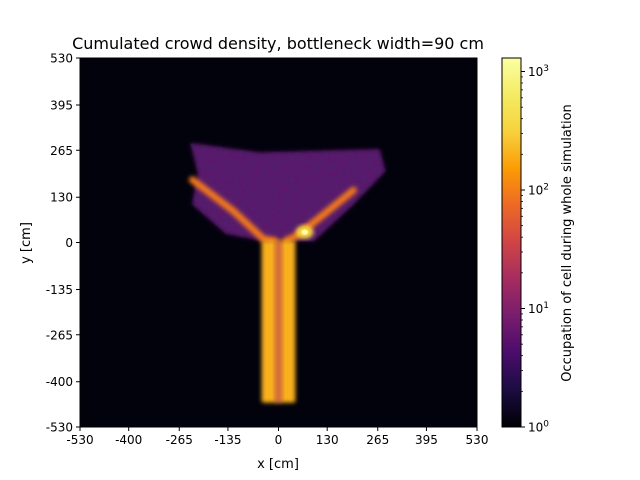 This screenshot has height=480, width=640. What do you see at coordinates (377, 440) in the screenshot?
I see `x-tick-label: 265` at bounding box center [377, 440].